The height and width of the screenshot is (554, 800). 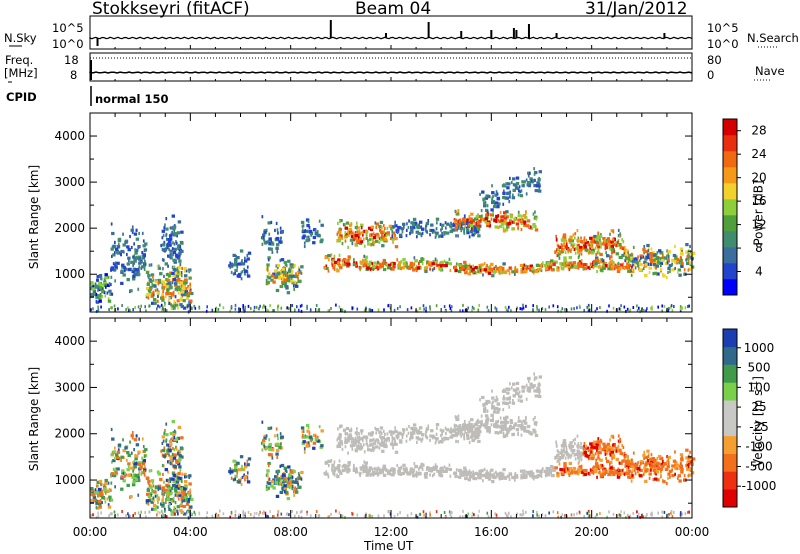 I want to click on nave-tick-lo: 0, so click(x=711, y=75).